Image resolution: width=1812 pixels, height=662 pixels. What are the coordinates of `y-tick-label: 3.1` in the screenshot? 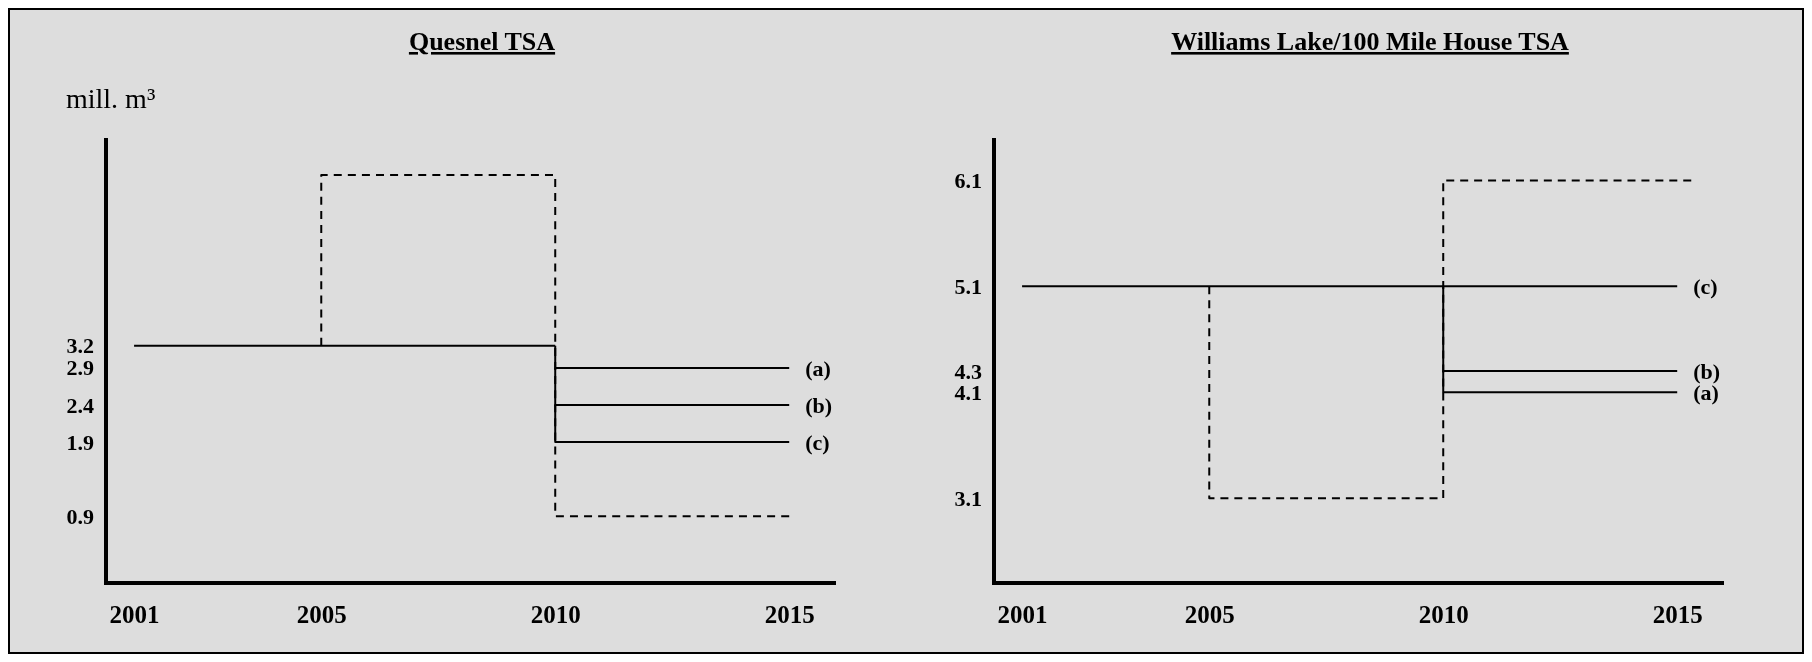 It's located at (968, 498).